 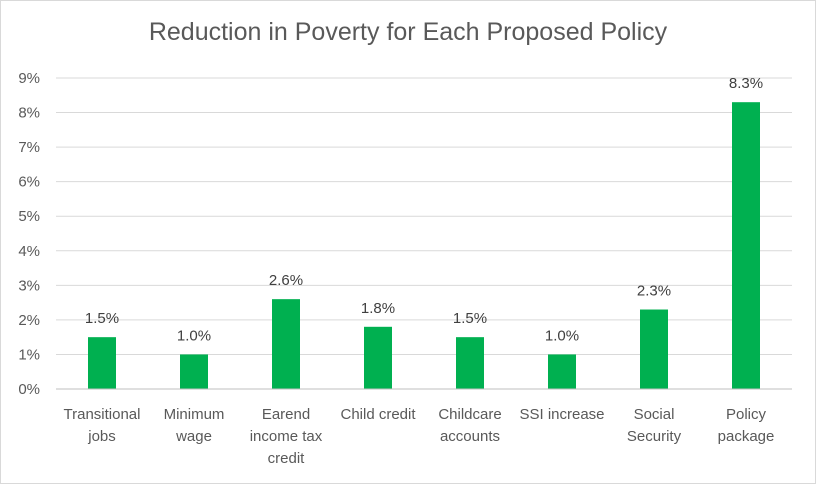 I want to click on data-label: 2.6%, so click(x=286, y=280).